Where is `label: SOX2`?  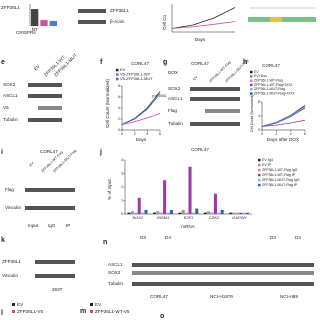 label: SOX2 is located at coordinates (174, 88).